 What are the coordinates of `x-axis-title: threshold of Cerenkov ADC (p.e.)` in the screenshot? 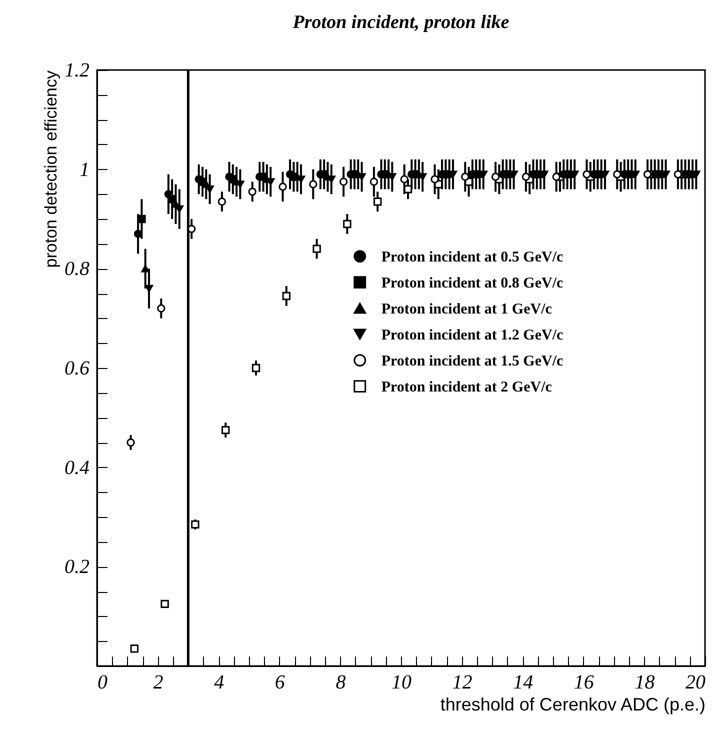 It's located at (573, 704).